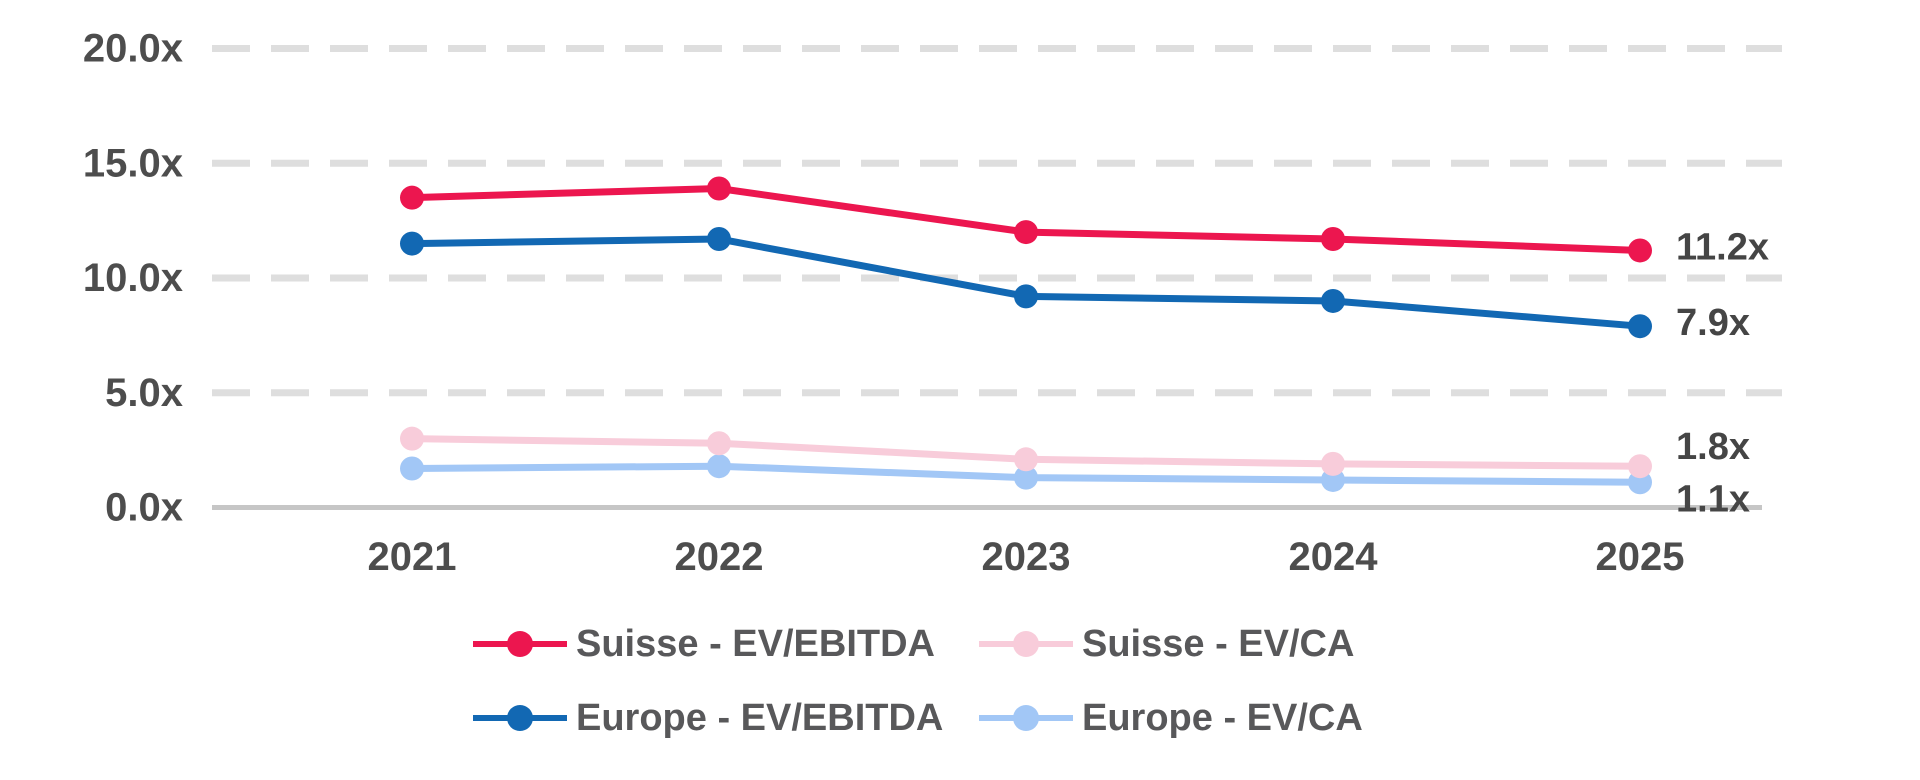 Image resolution: width=1920 pixels, height=780 pixels. I want to click on x-tick-label: 2021, so click(412, 557).